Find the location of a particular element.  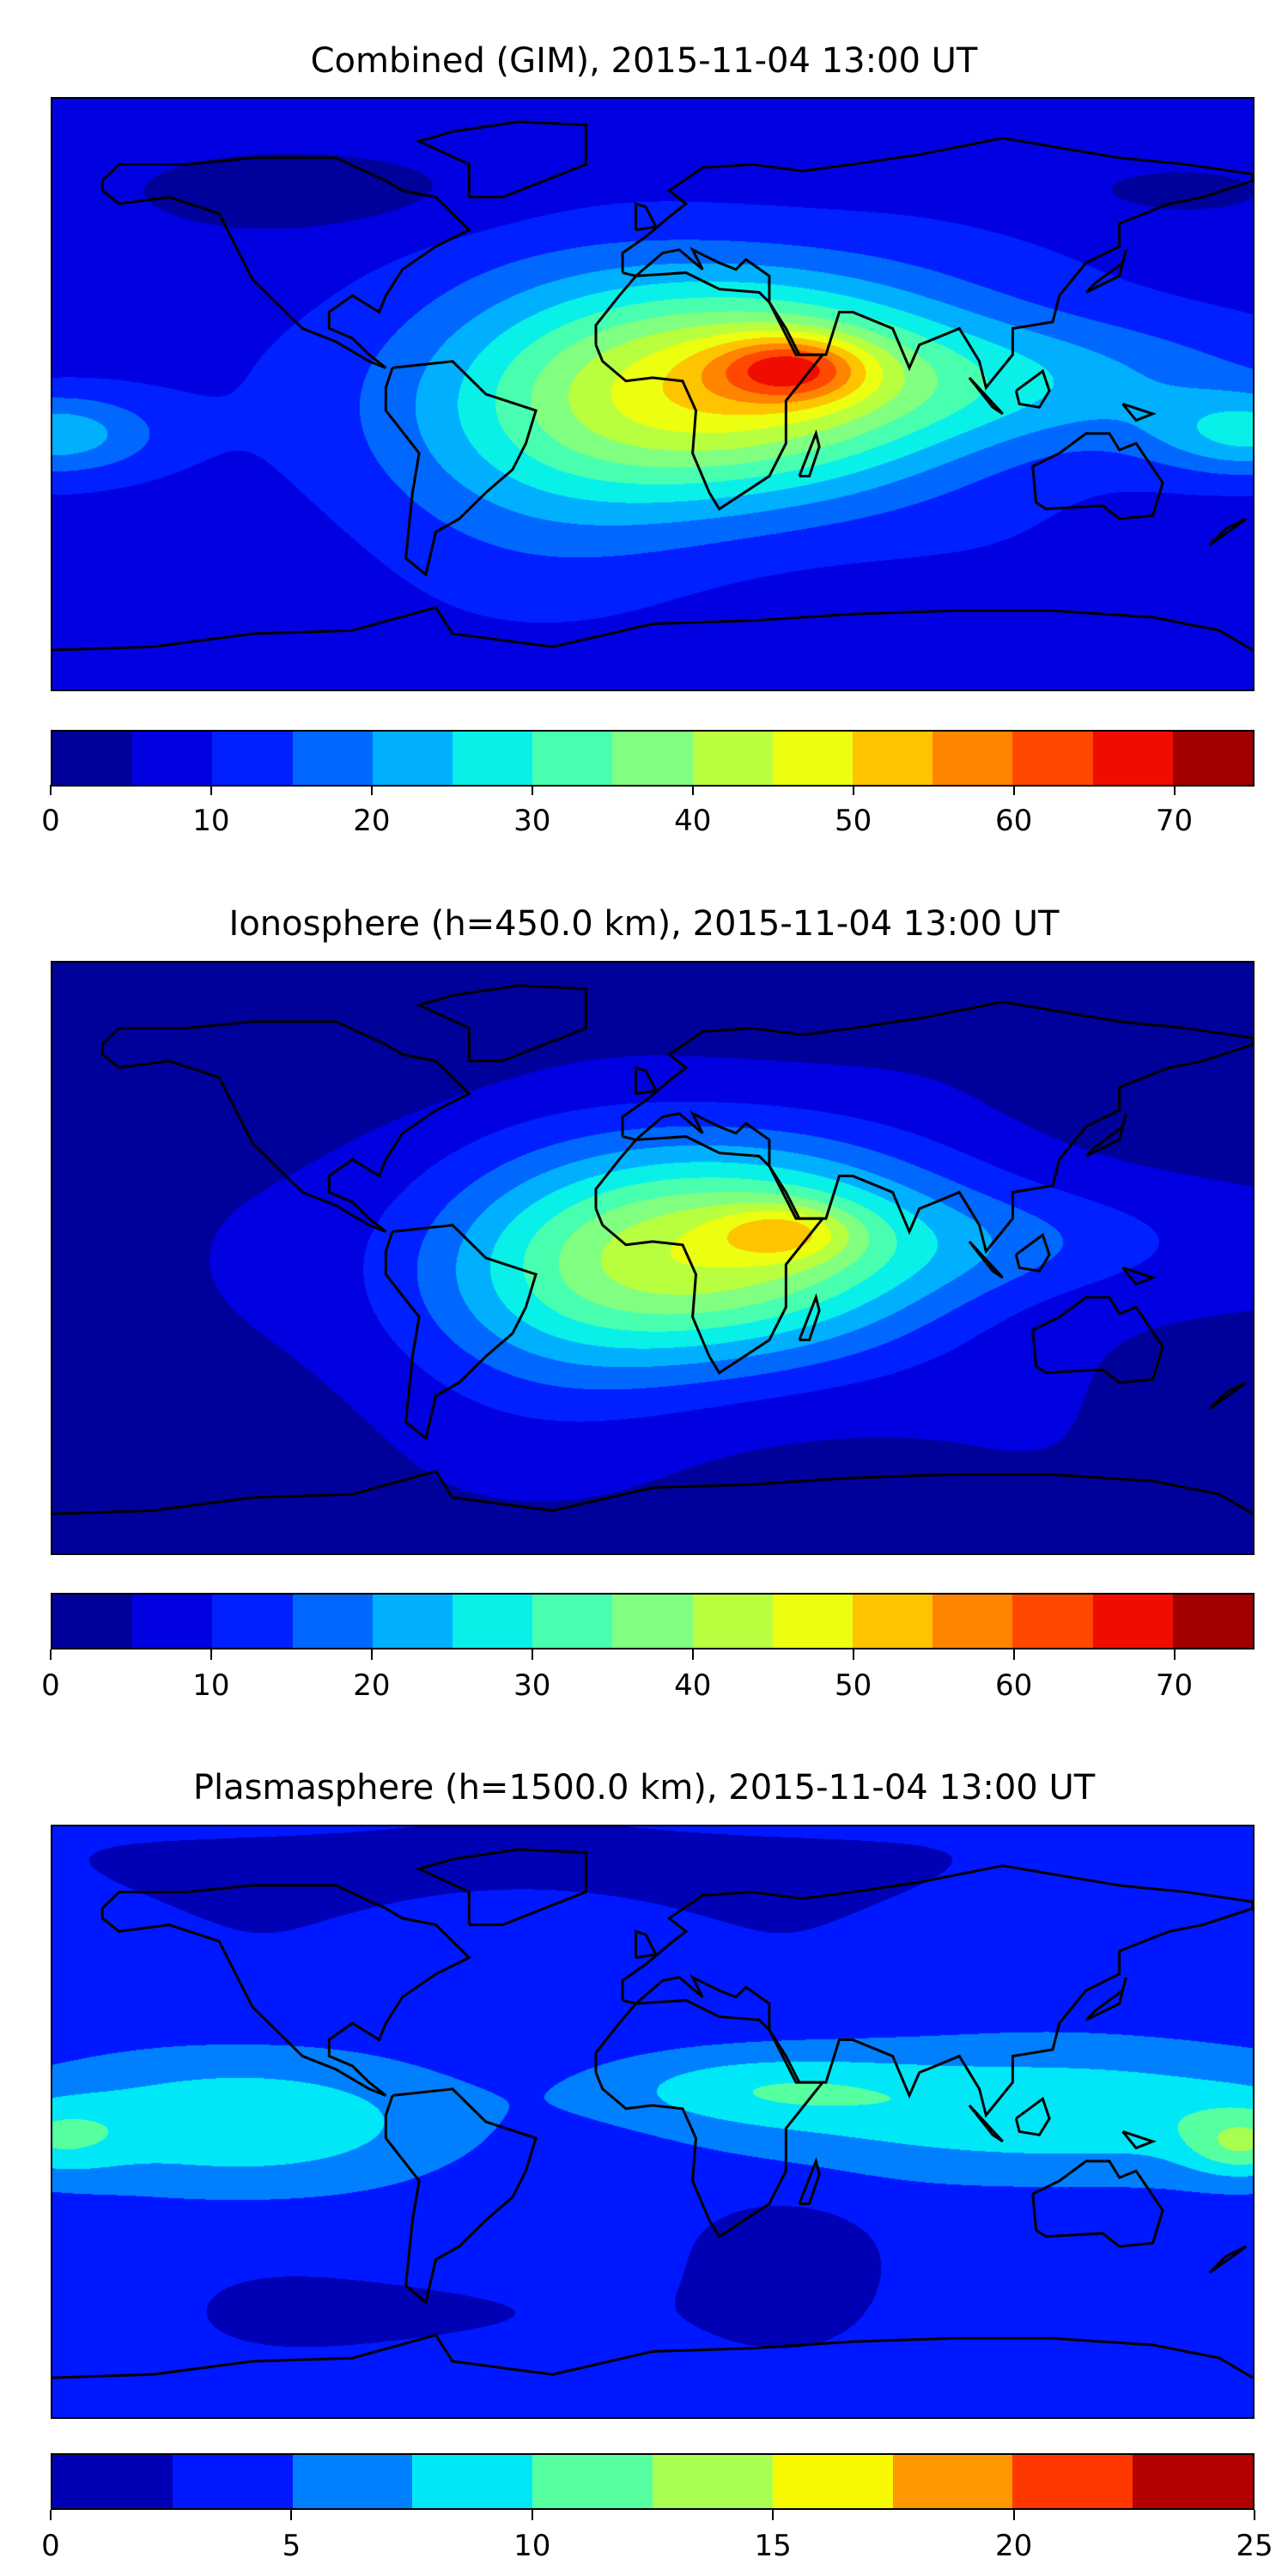

colorbar-tick-label: 30 is located at coordinates (532, 821).